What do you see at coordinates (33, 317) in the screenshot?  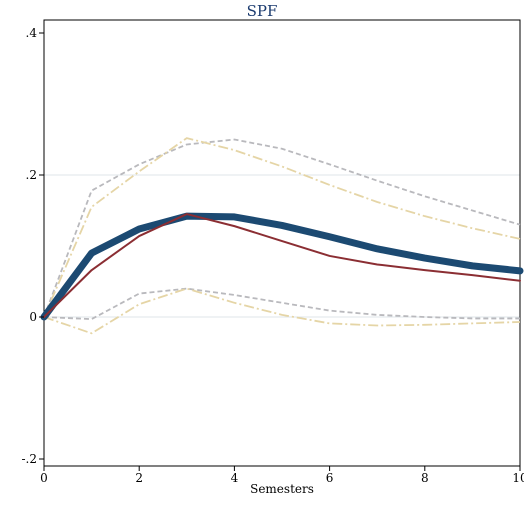 I see `y-tick-label-1: 0` at bounding box center [33, 317].